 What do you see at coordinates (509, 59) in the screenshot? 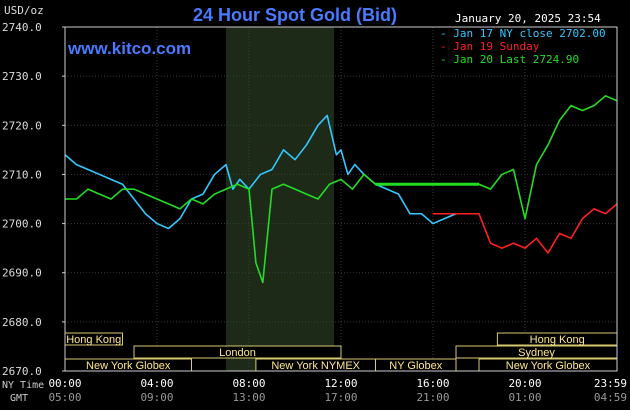
I see `legend-item-last: - Jan 20 Last 2724.90` at bounding box center [509, 59].